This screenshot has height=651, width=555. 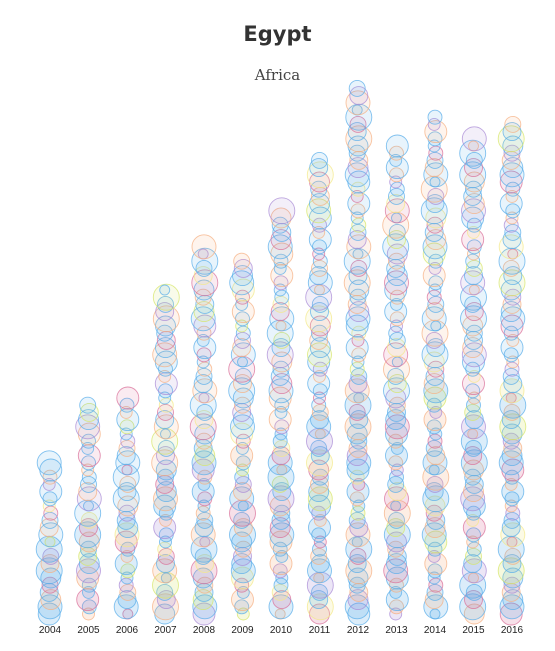 What do you see at coordinates (127, 630) in the screenshot?
I see `x-tick-label: 2006` at bounding box center [127, 630].